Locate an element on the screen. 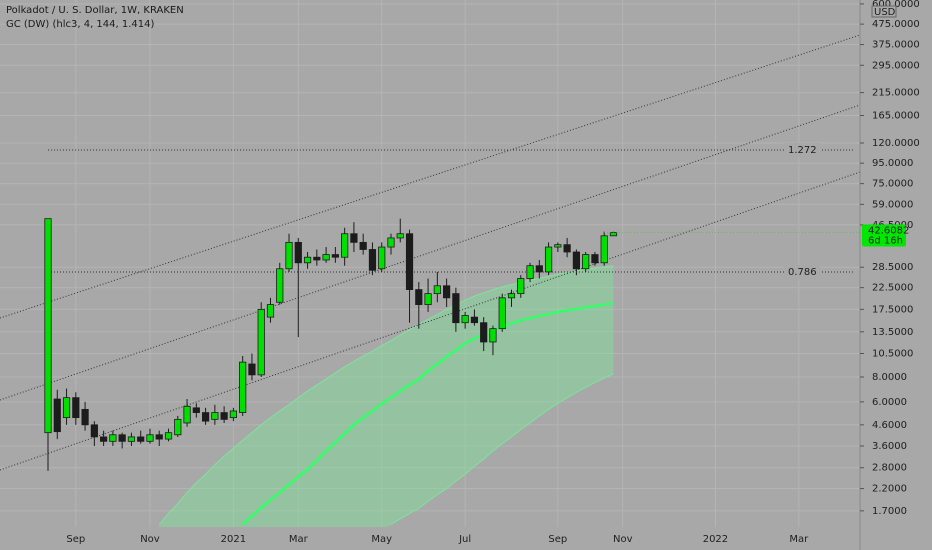  currency-label: USD is located at coordinates (885, 12).